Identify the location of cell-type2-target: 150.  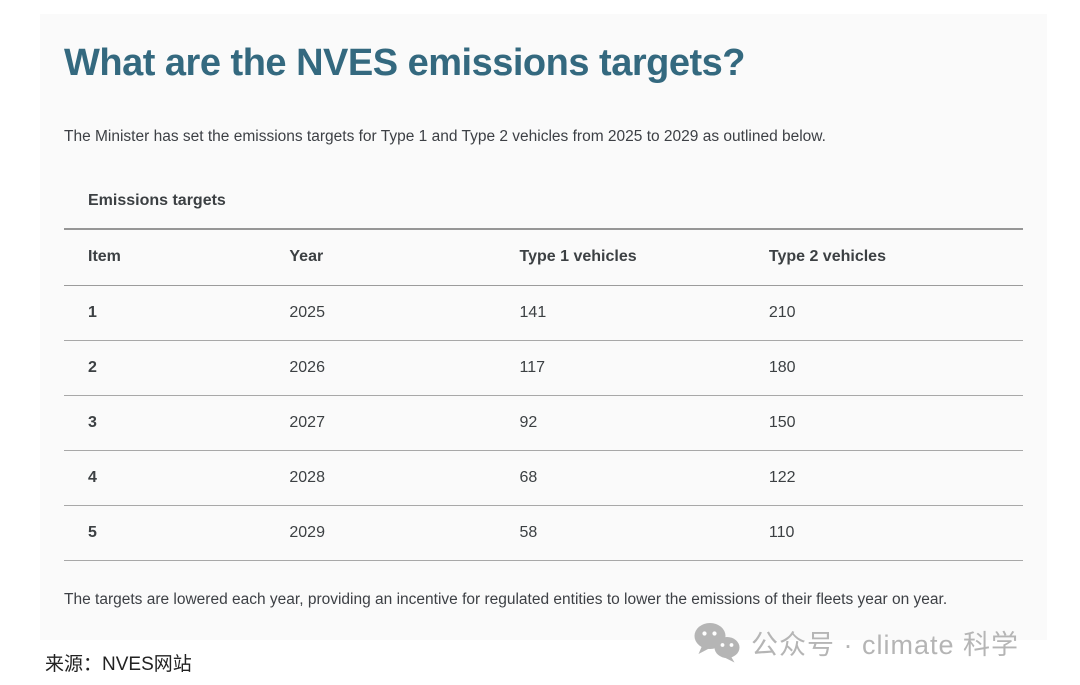
(782, 422).